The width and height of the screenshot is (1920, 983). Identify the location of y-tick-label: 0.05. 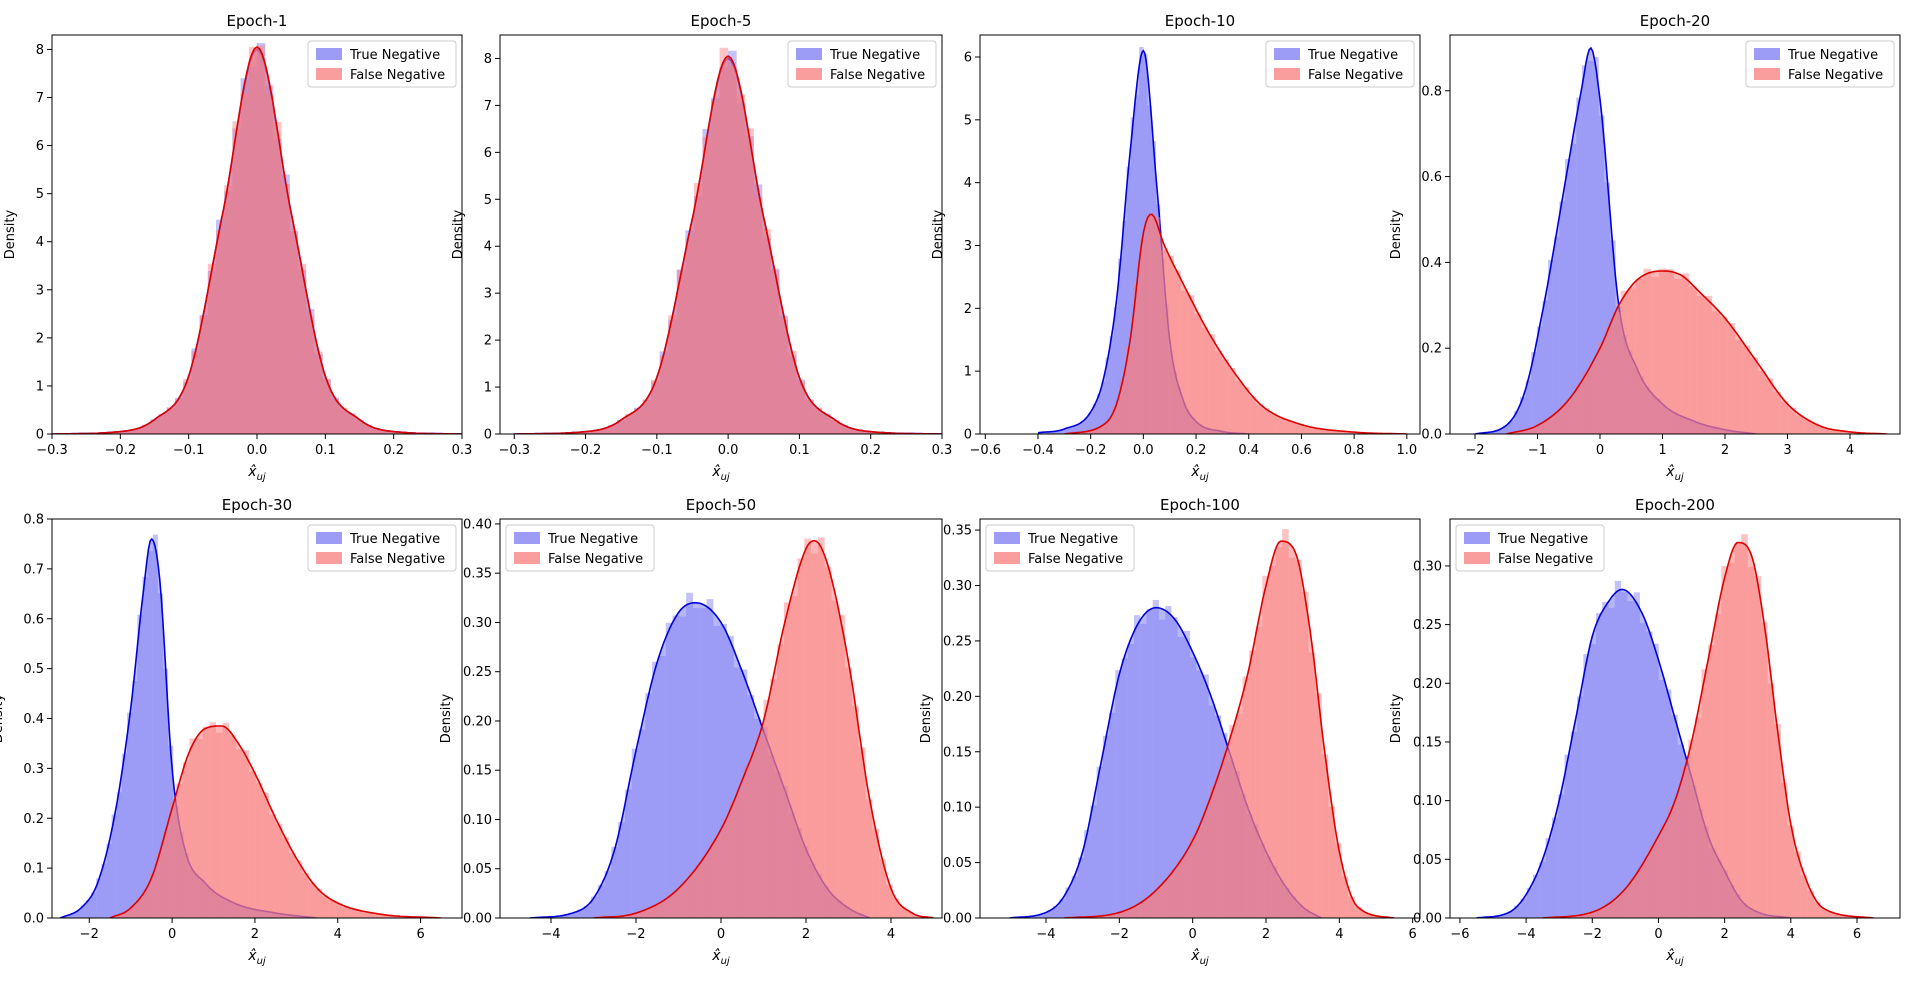
(1427, 860).